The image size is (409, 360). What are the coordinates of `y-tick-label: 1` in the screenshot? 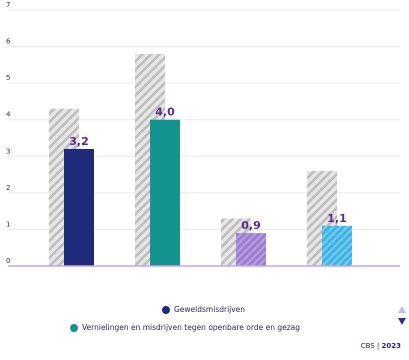 It's located at (8, 224).